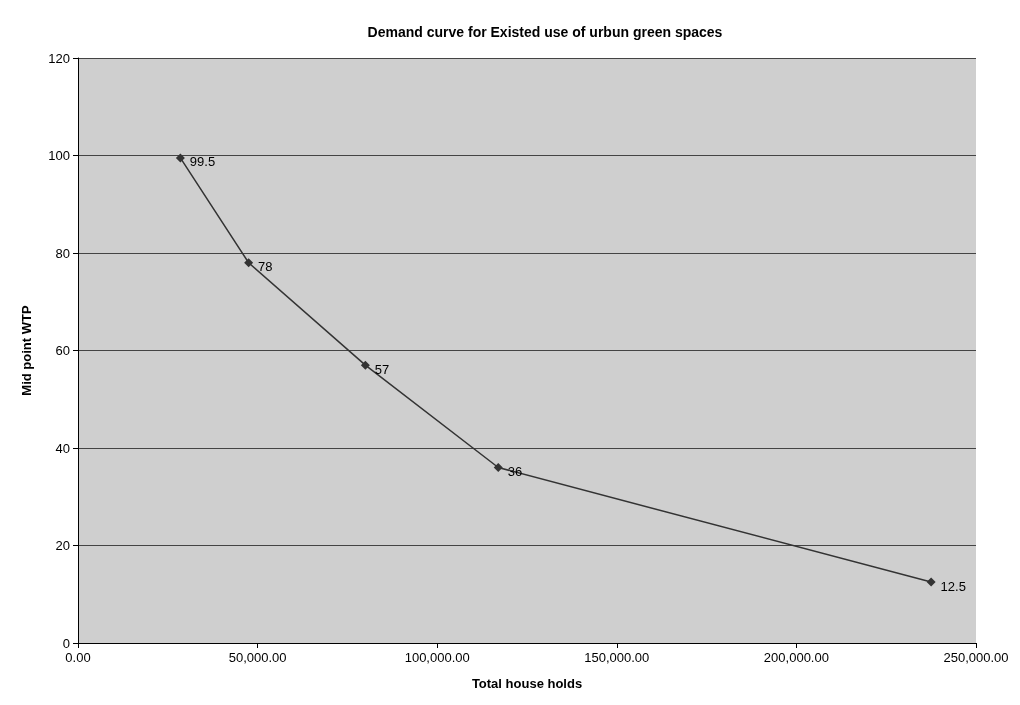 This screenshot has height=705, width=1020. Describe the element at coordinates (953, 586) in the screenshot. I see `data-label: 12.5` at that location.